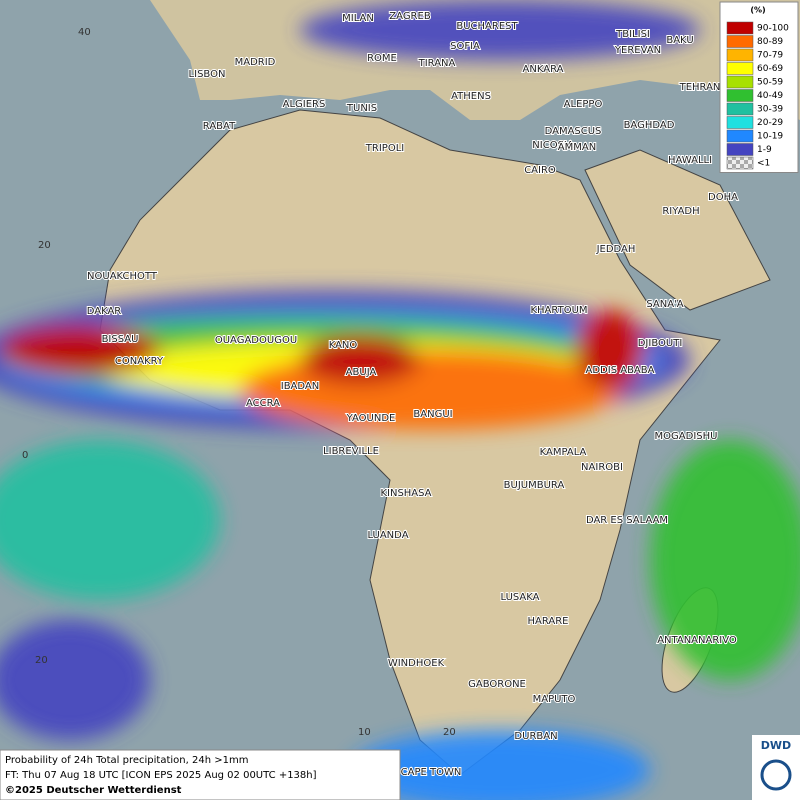 The width and height of the screenshot is (800, 804). I want to click on legend-label: 40-49, so click(770, 96).